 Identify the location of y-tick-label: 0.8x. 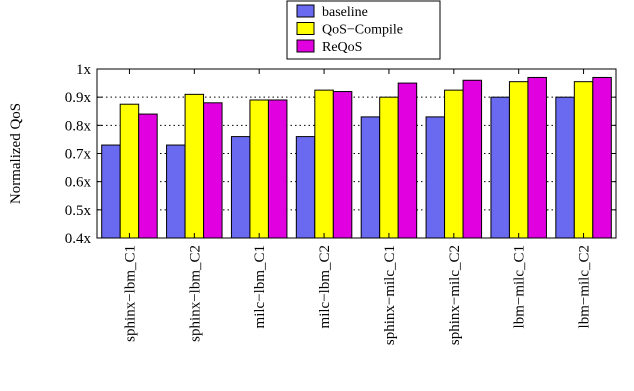
(78, 126).